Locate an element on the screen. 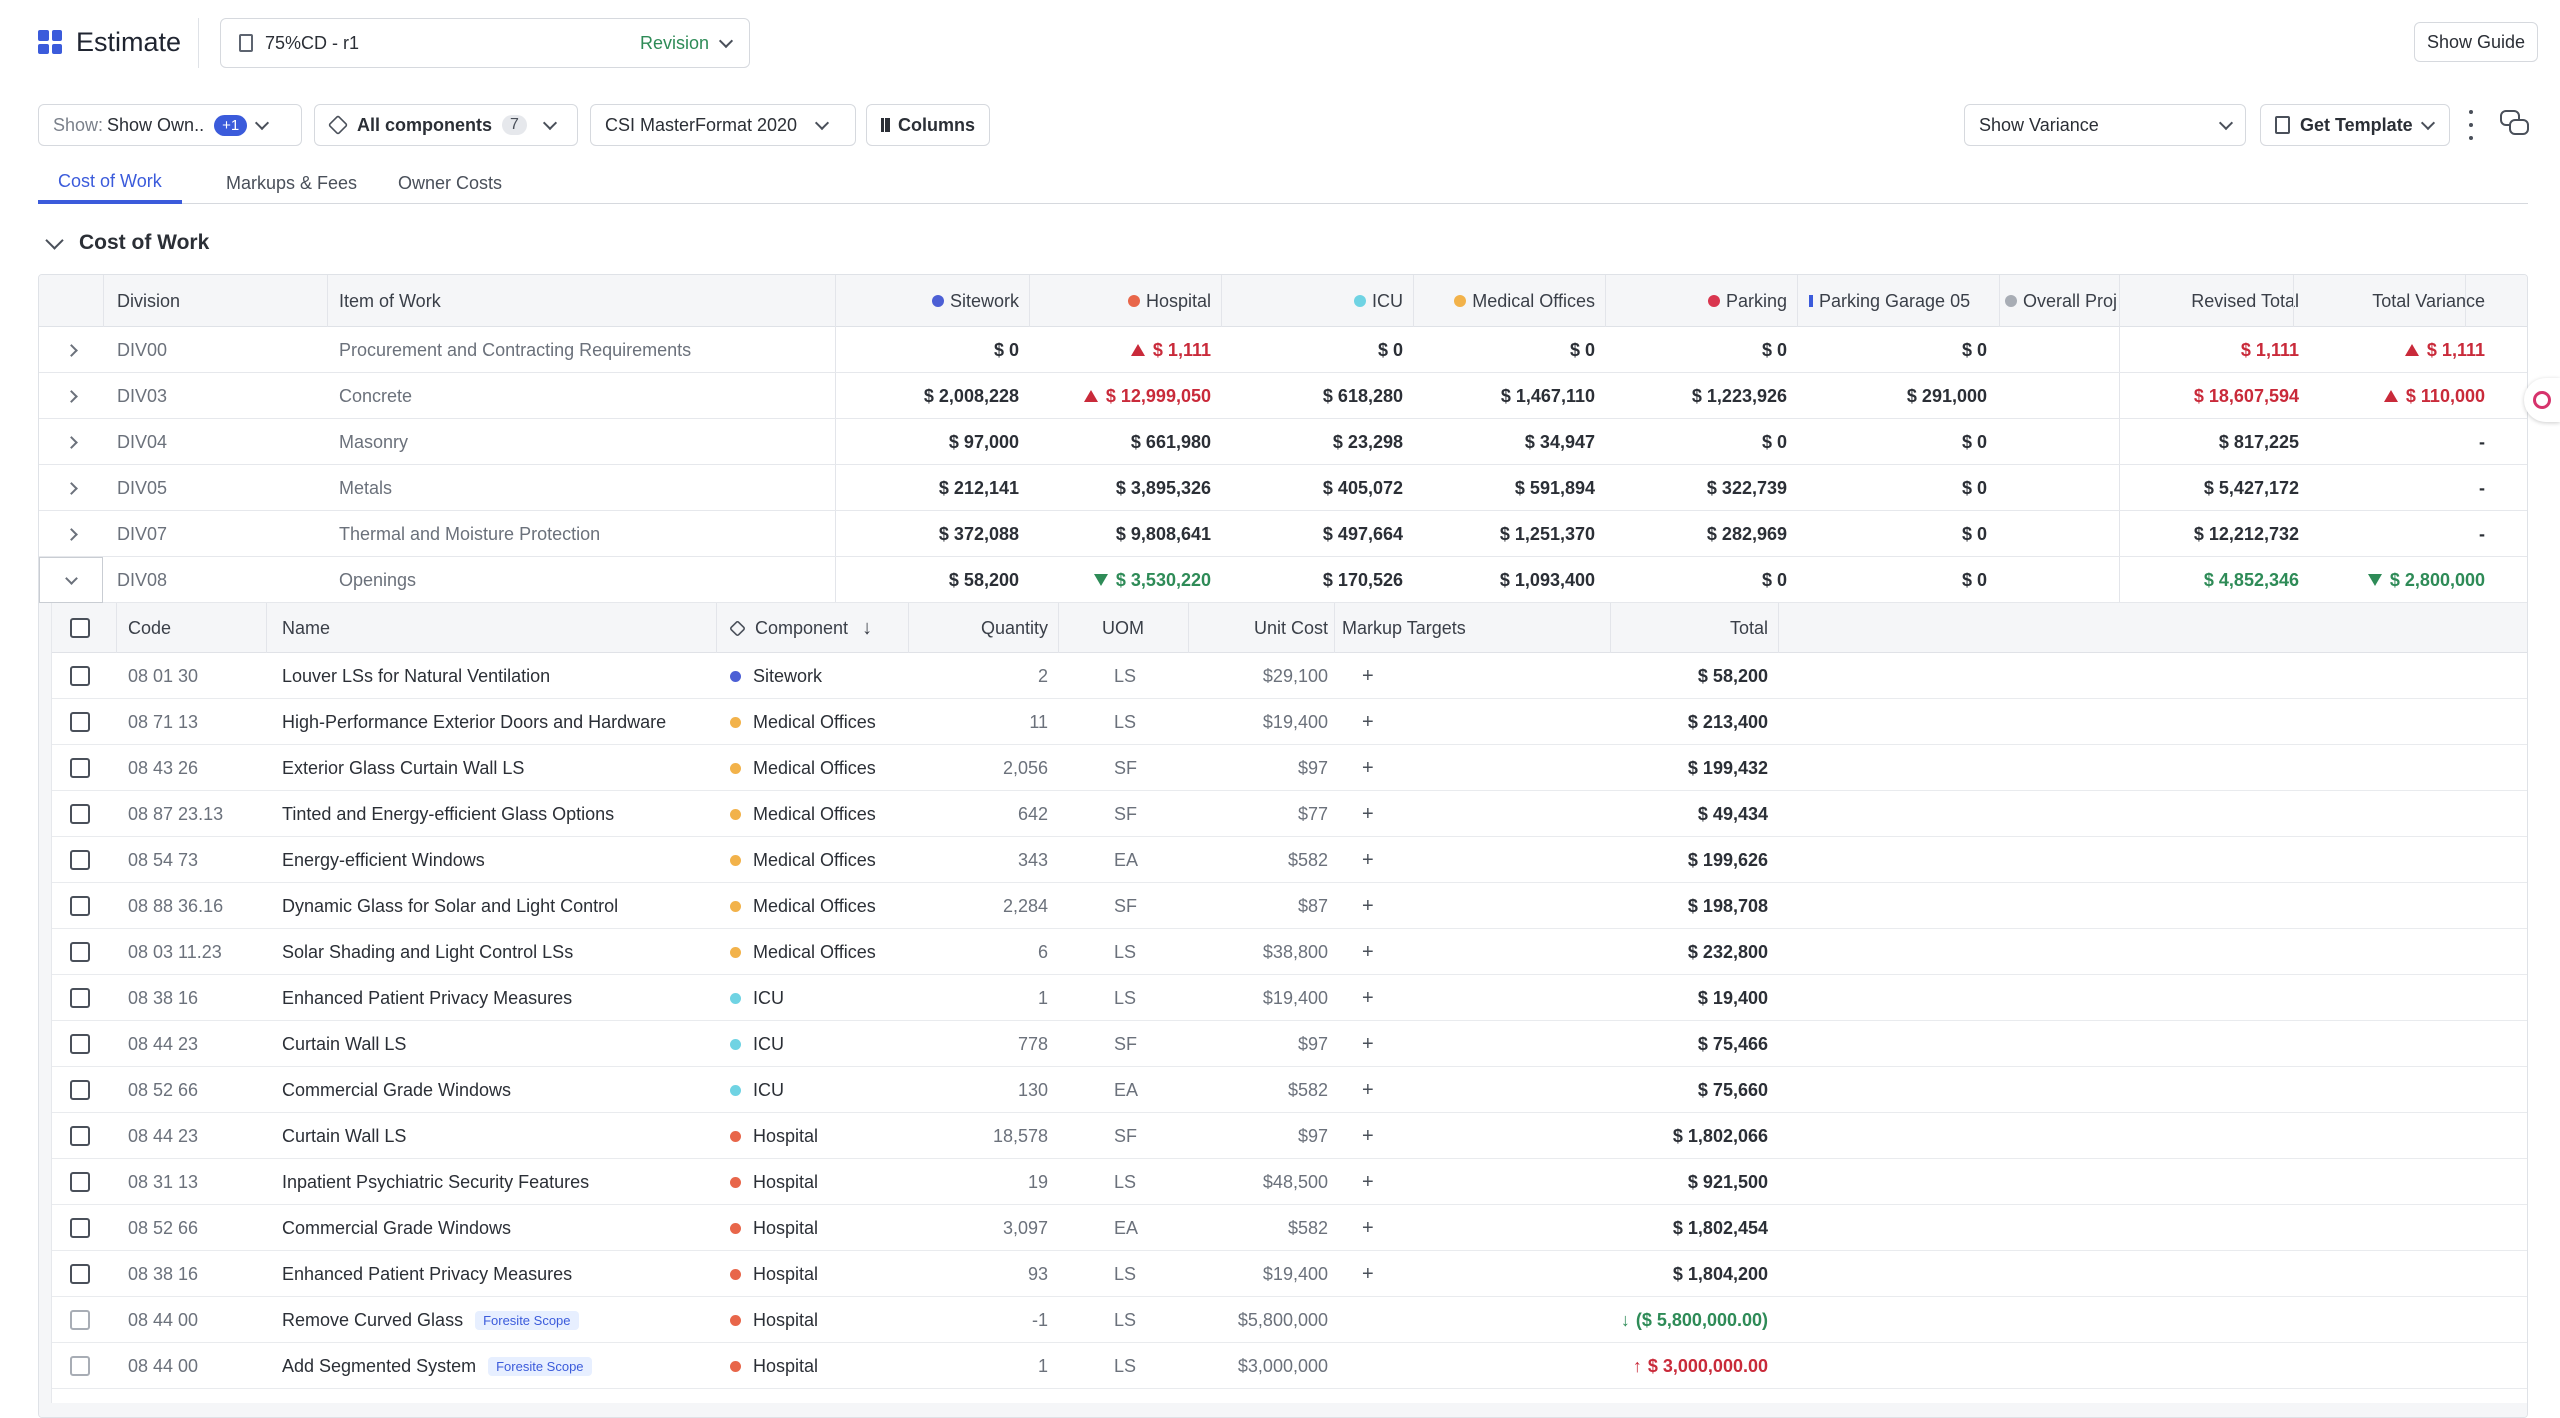  header-code: Code is located at coordinates (150, 627).